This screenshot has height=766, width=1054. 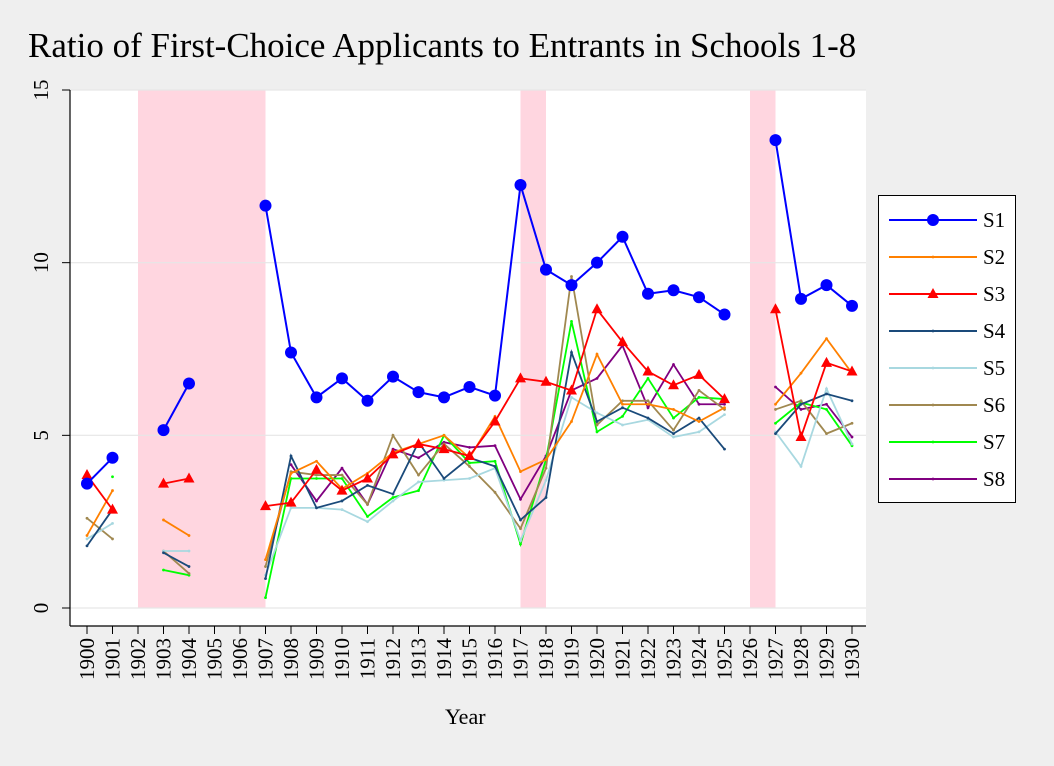 I want to click on x-tick-label: 1916, so click(x=495, y=659).